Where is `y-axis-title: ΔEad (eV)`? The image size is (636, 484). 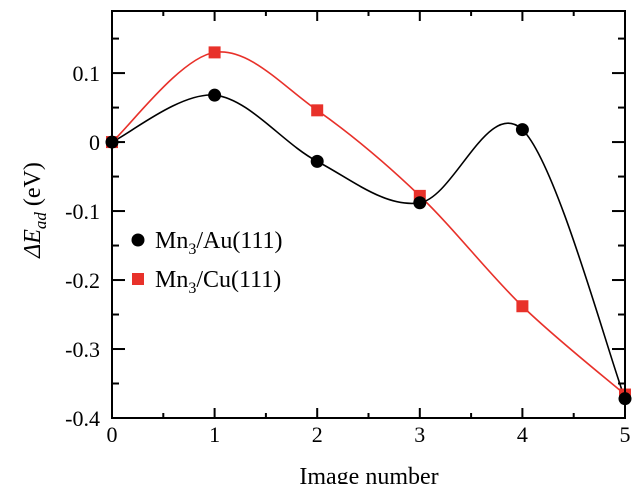
y-axis-title: ΔEad (eV) is located at coordinates (35, 210).